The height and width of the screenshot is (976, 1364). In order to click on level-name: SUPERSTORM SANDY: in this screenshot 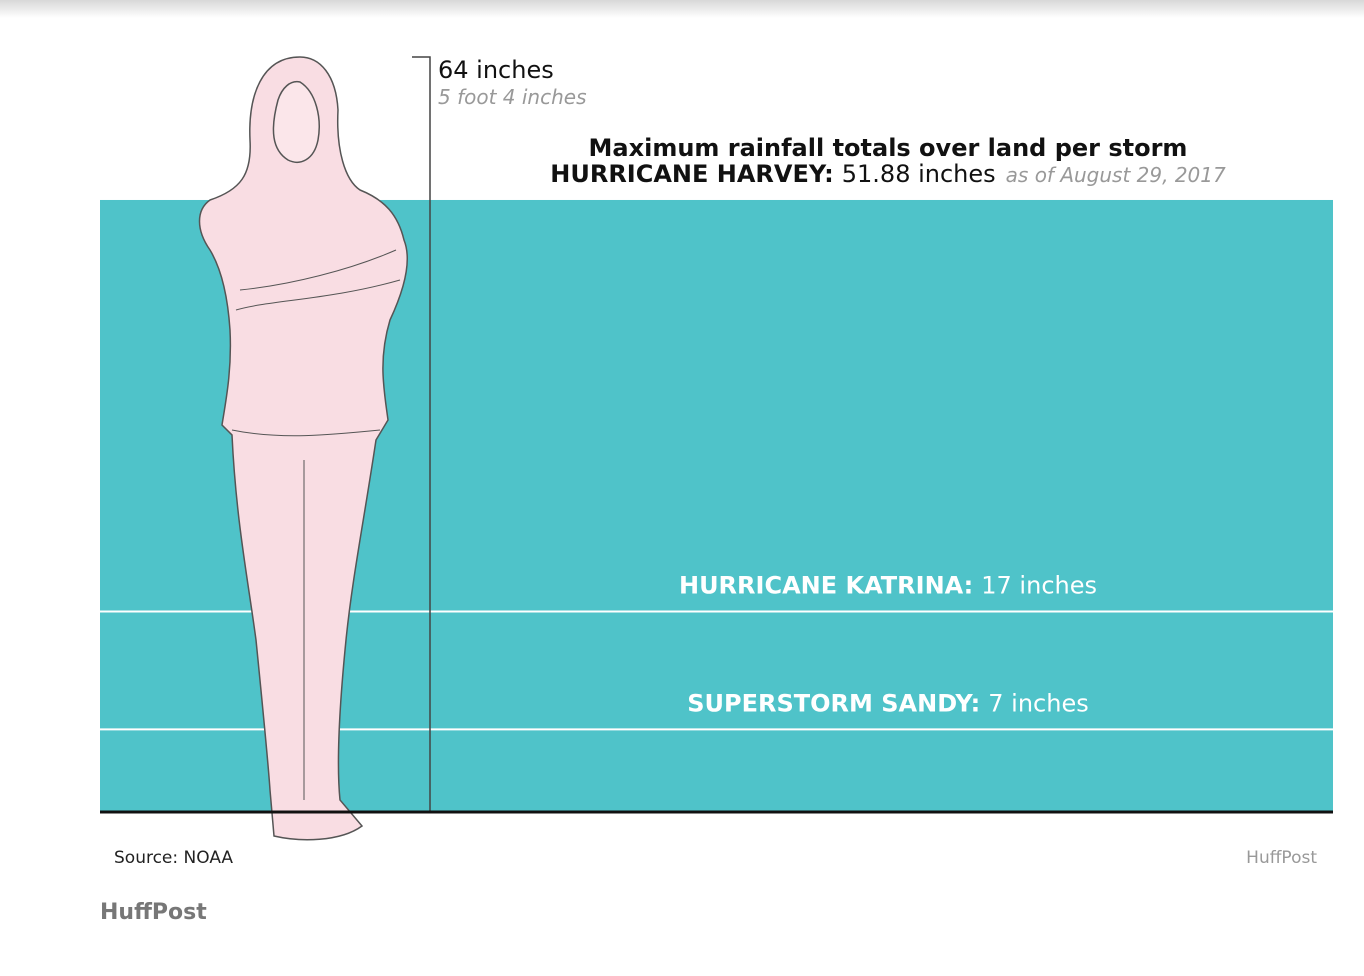, I will do `click(833, 703)`.